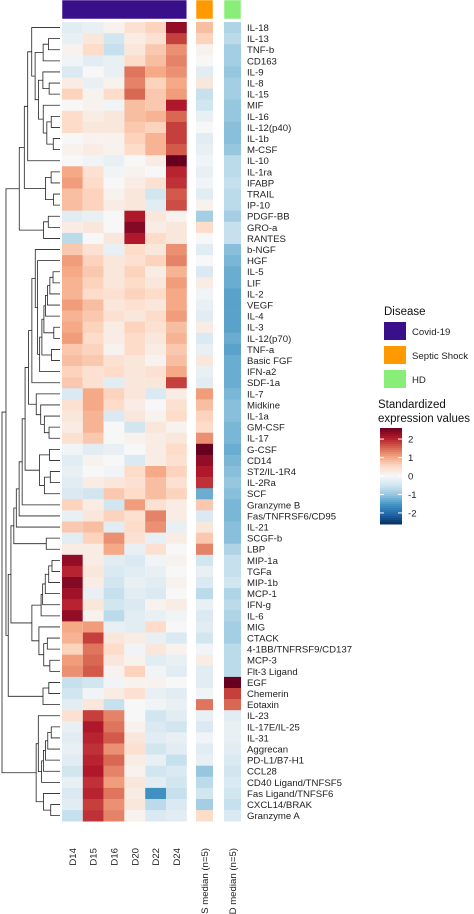 This screenshot has height=914, width=474. I want to click on row-label: IL-9, so click(255, 72).